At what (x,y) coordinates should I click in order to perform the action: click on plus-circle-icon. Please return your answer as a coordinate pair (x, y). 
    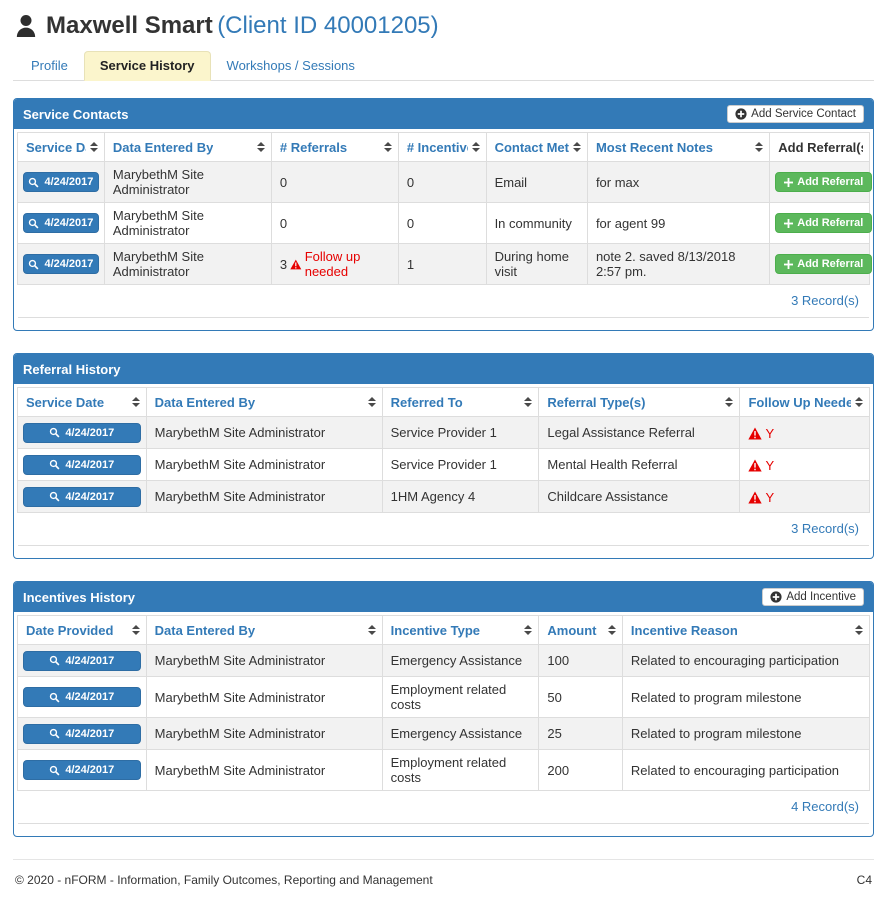
    Looking at the image, I should click on (776, 597).